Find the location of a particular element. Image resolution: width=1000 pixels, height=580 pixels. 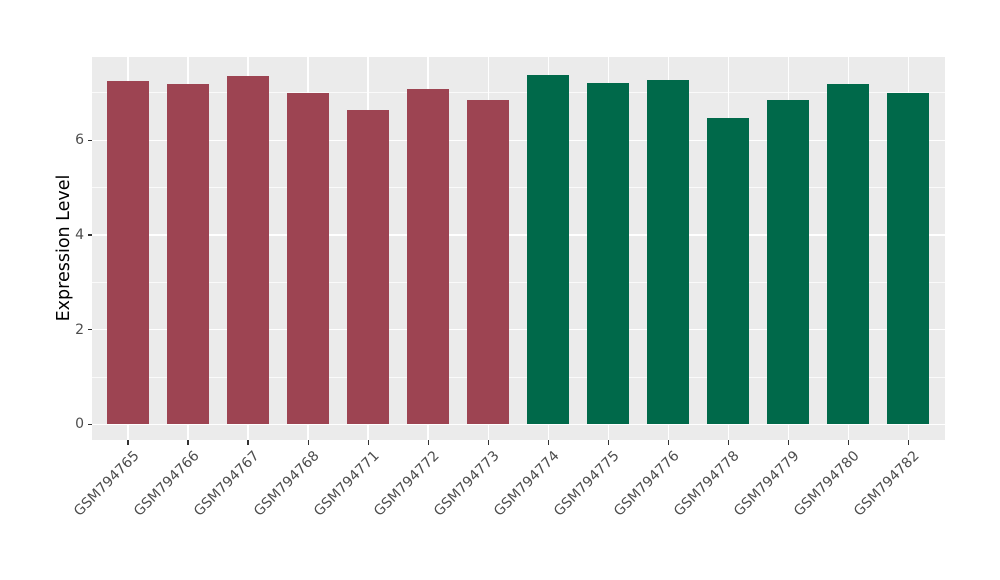

x-tick-mark-GSM794767 is located at coordinates (248, 442).